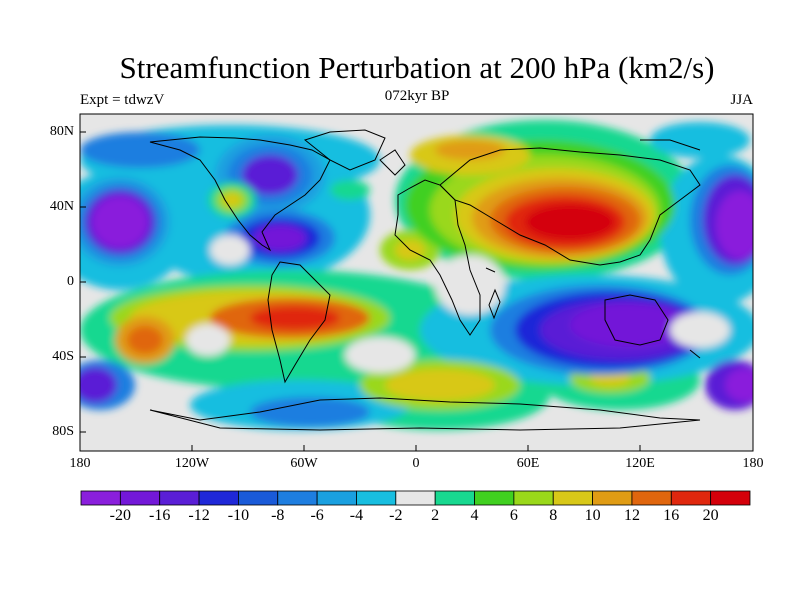 This screenshot has width=800, height=600. I want to click on colorbar-tick-label: -4, so click(356, 515).